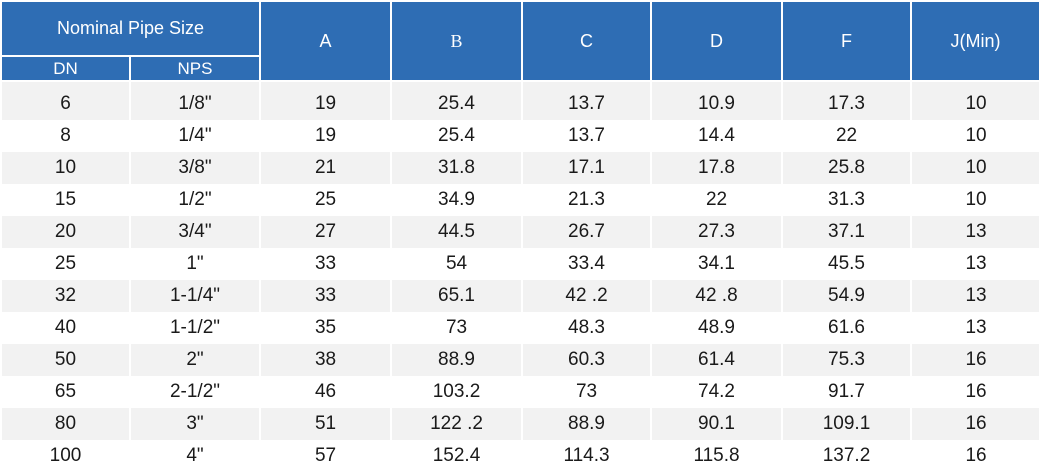 Image resolution: width=1039 pixels, height=474 pixels. I want to click on cell-dn: 10, so click(65, 168).